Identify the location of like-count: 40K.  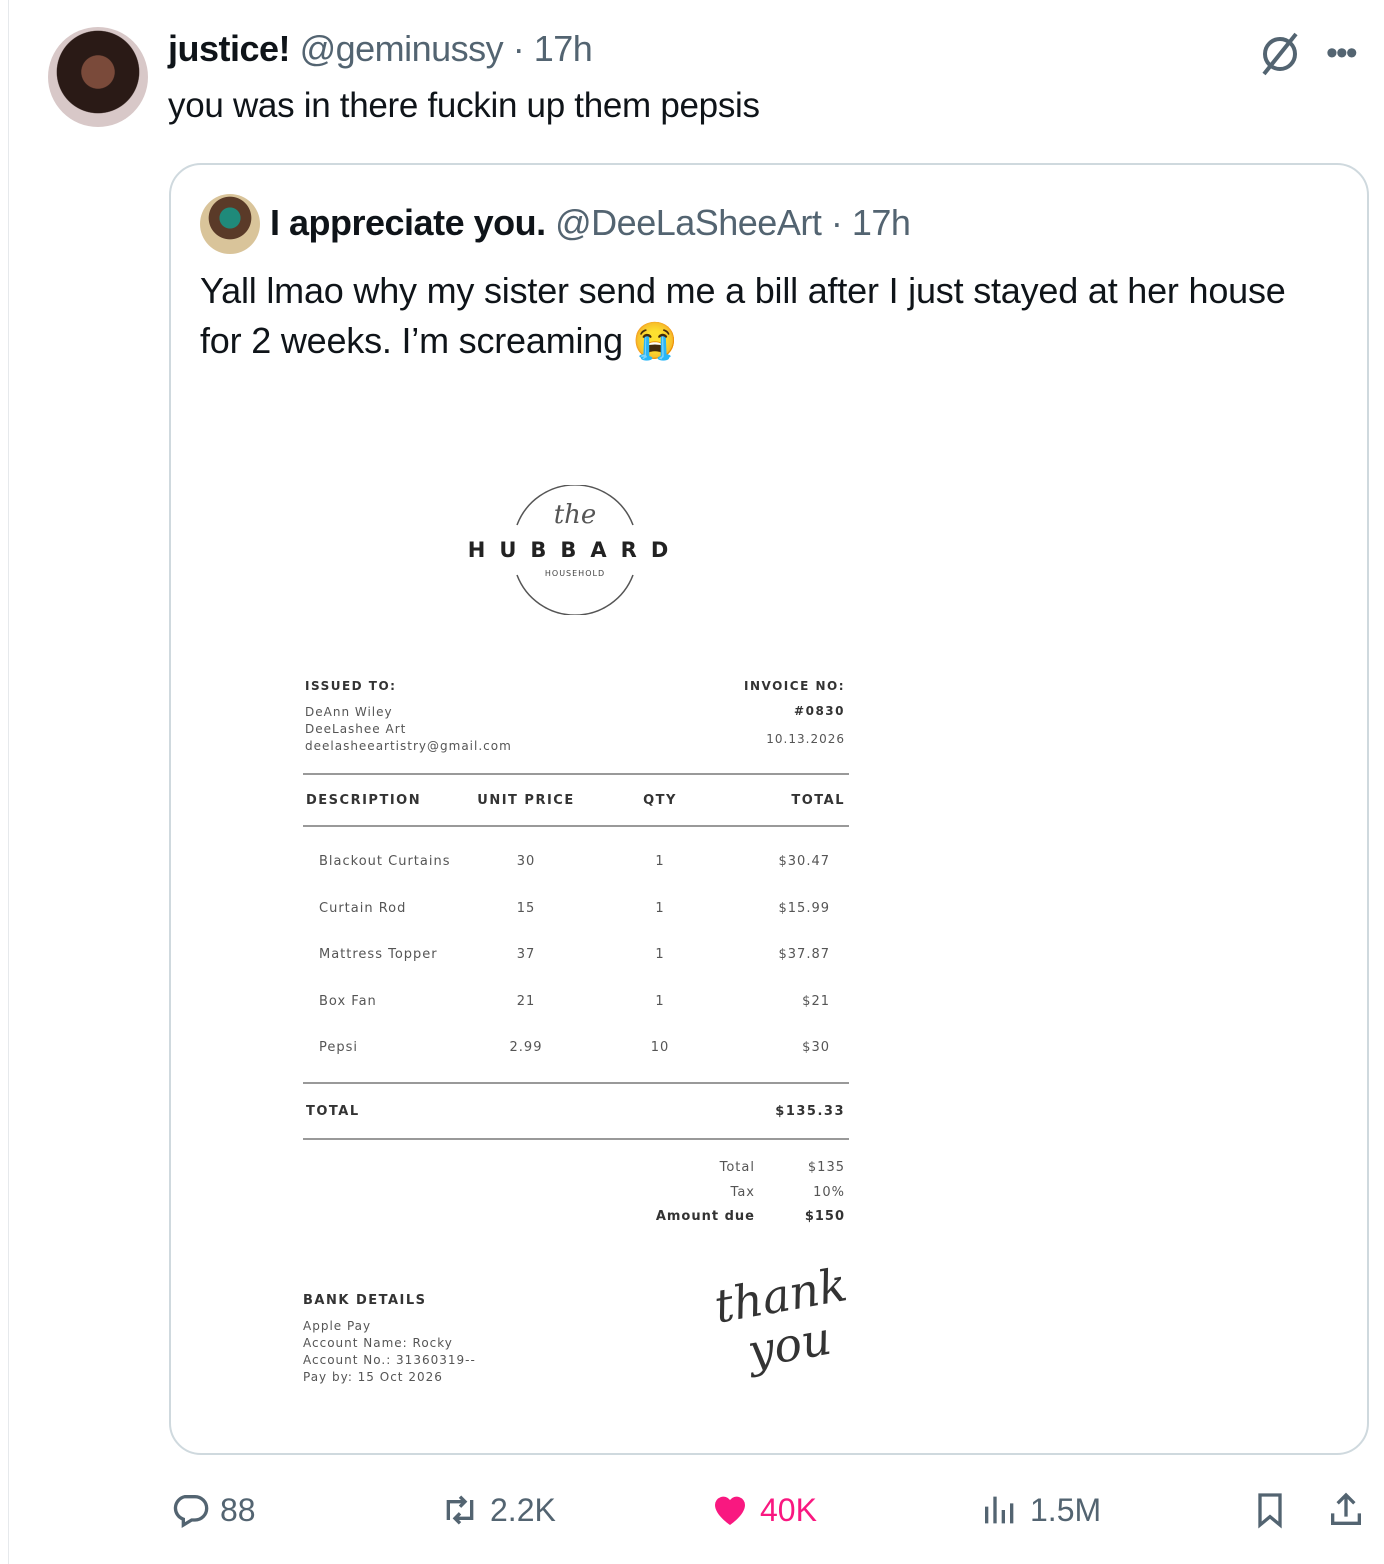
(788, 1509).